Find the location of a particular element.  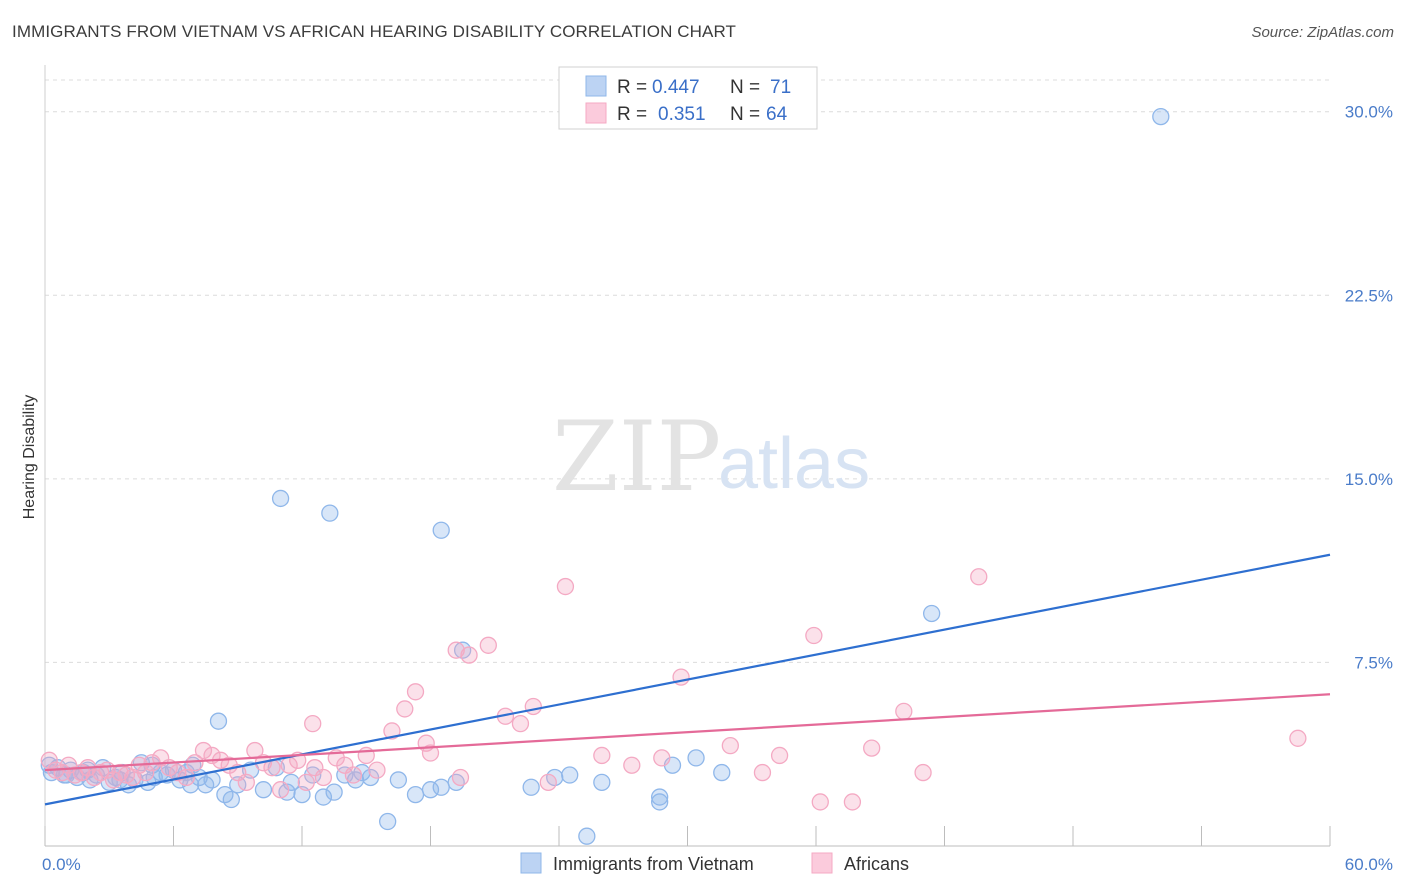

watermark: ZIP atlas is located at coordinates (711, 457).